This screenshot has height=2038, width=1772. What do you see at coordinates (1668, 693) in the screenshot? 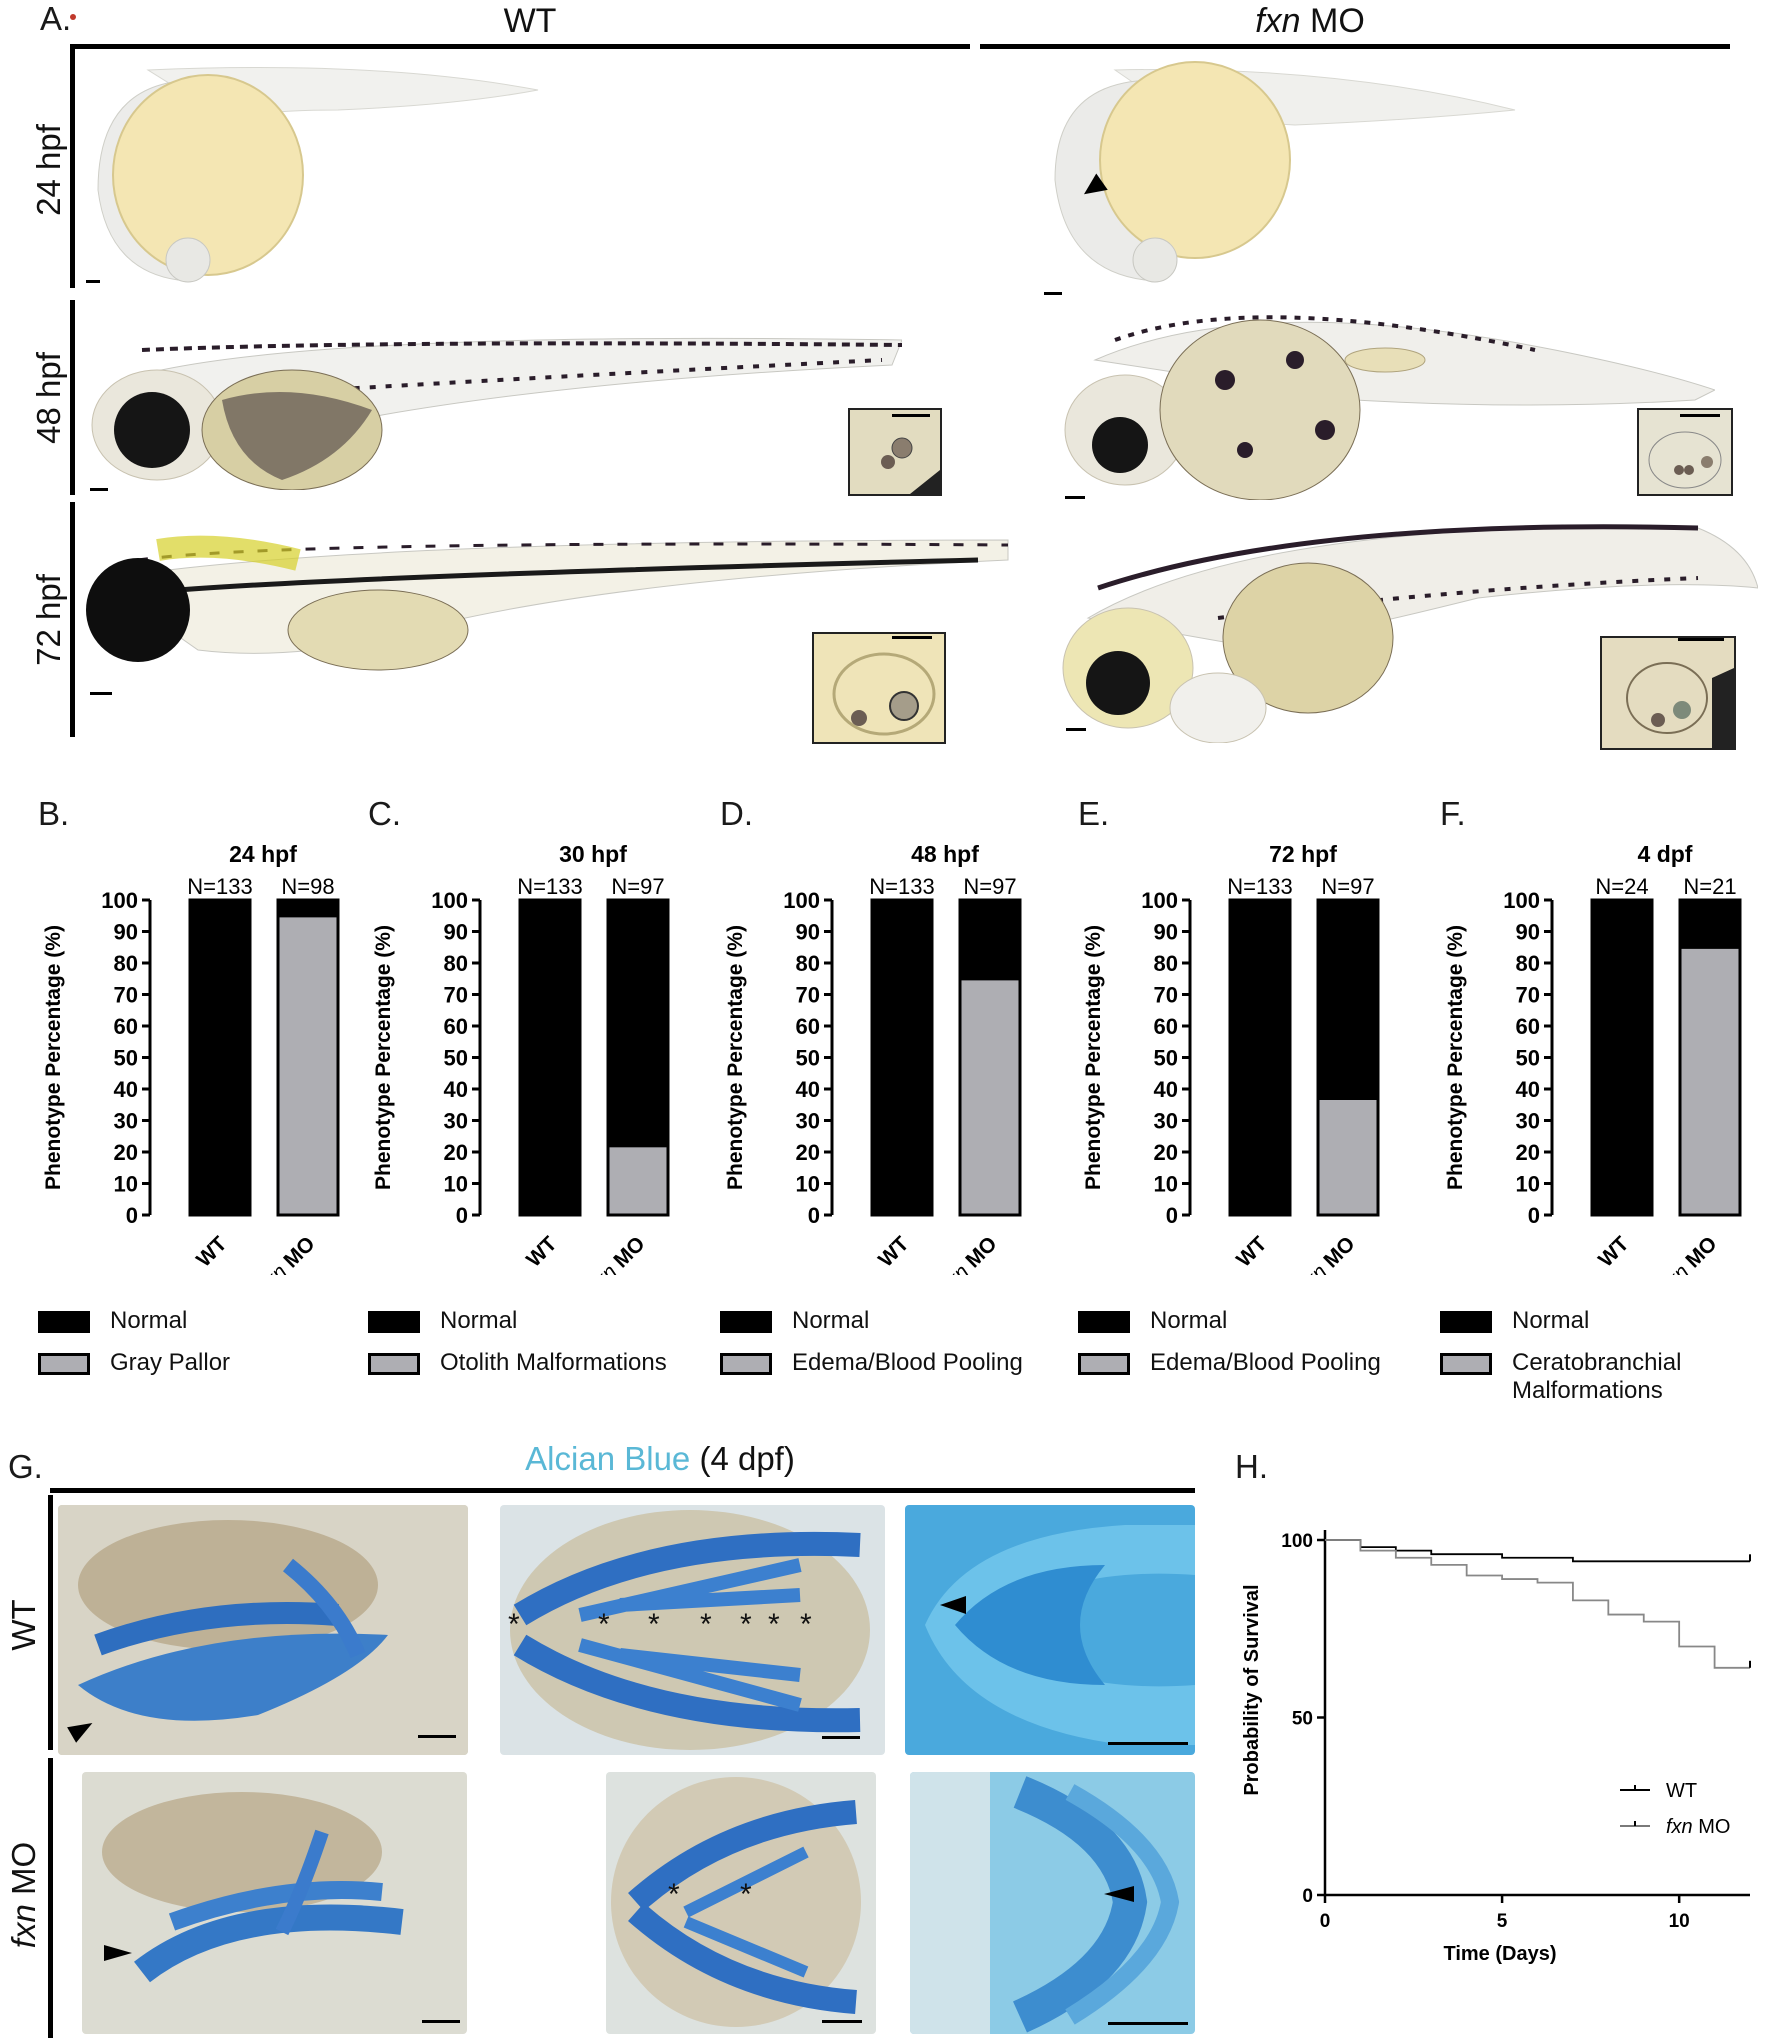
I see `otolith-inset` at bounding box center [1668, 693].